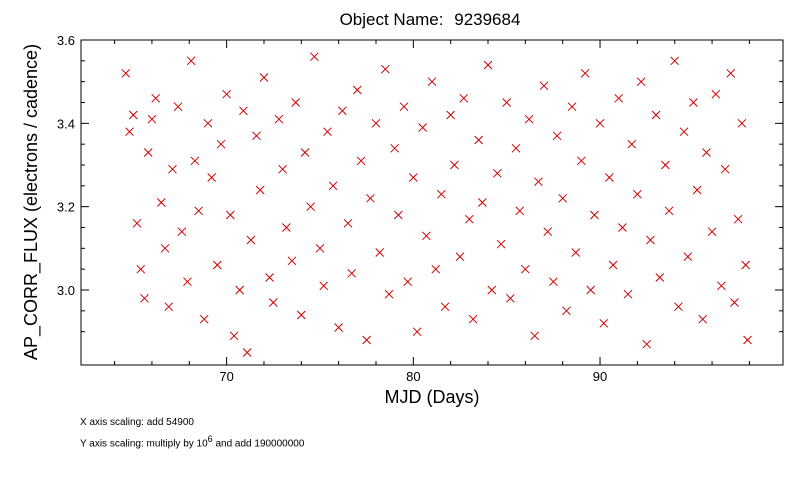 The image size is (800, 500). Describe the element at coordinates (66, 290) in the screenshot. I see `y-tick-label: 3.0` at that location.